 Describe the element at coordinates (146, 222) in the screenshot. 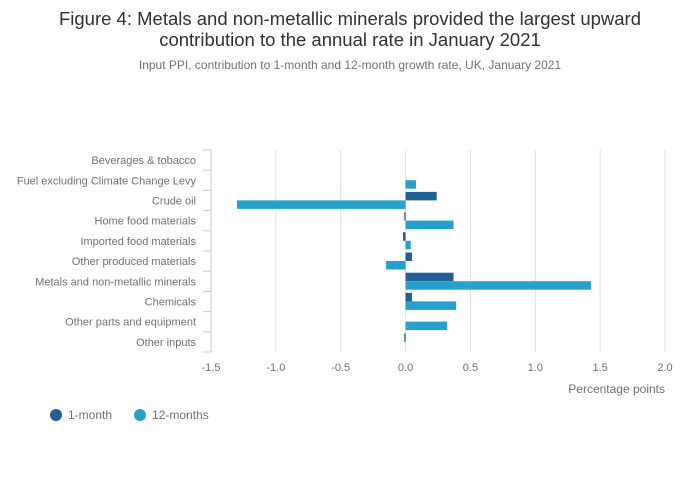

I see `category-label: Home food materials` at that location.